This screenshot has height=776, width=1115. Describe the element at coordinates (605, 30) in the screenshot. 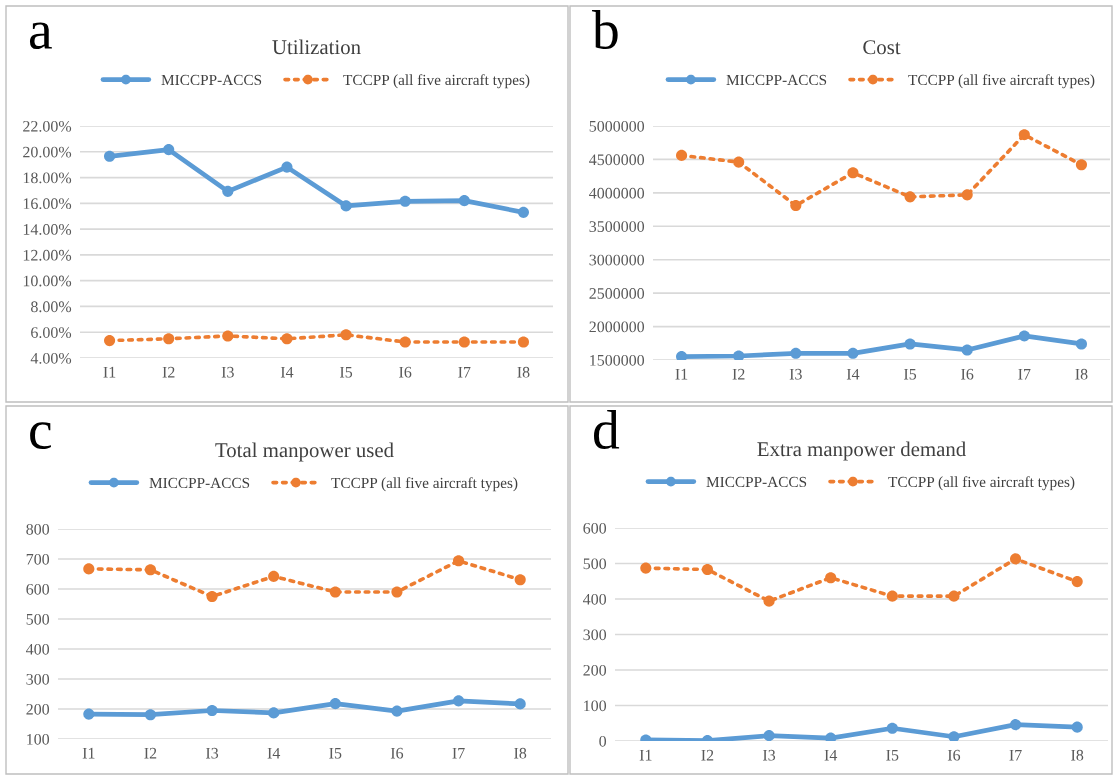

I see `text: b` at that location.